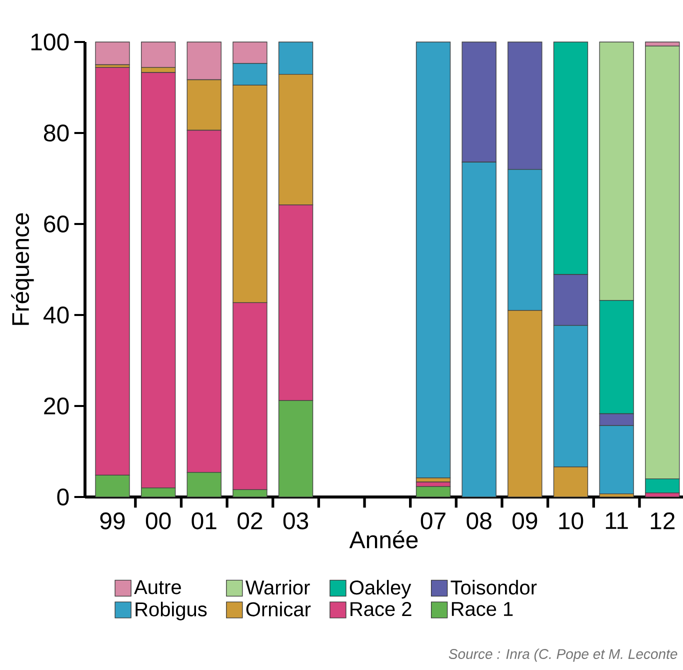 The image size is (683, 670). I want to click on x-axis-title: Année, so click(383, 539).